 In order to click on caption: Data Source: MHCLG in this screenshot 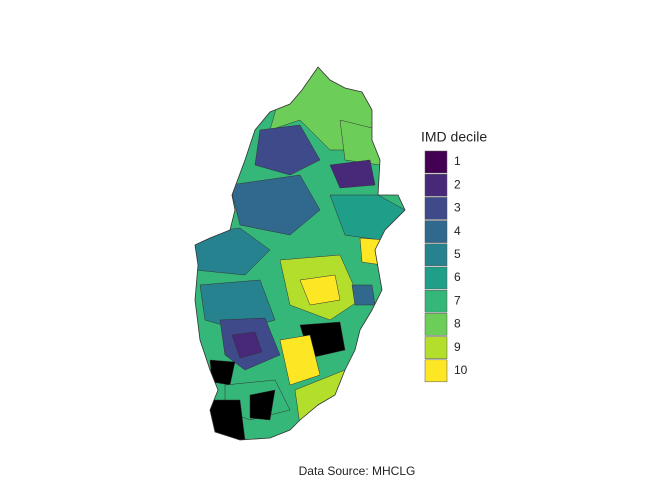, I will do `click(357, 471)`.